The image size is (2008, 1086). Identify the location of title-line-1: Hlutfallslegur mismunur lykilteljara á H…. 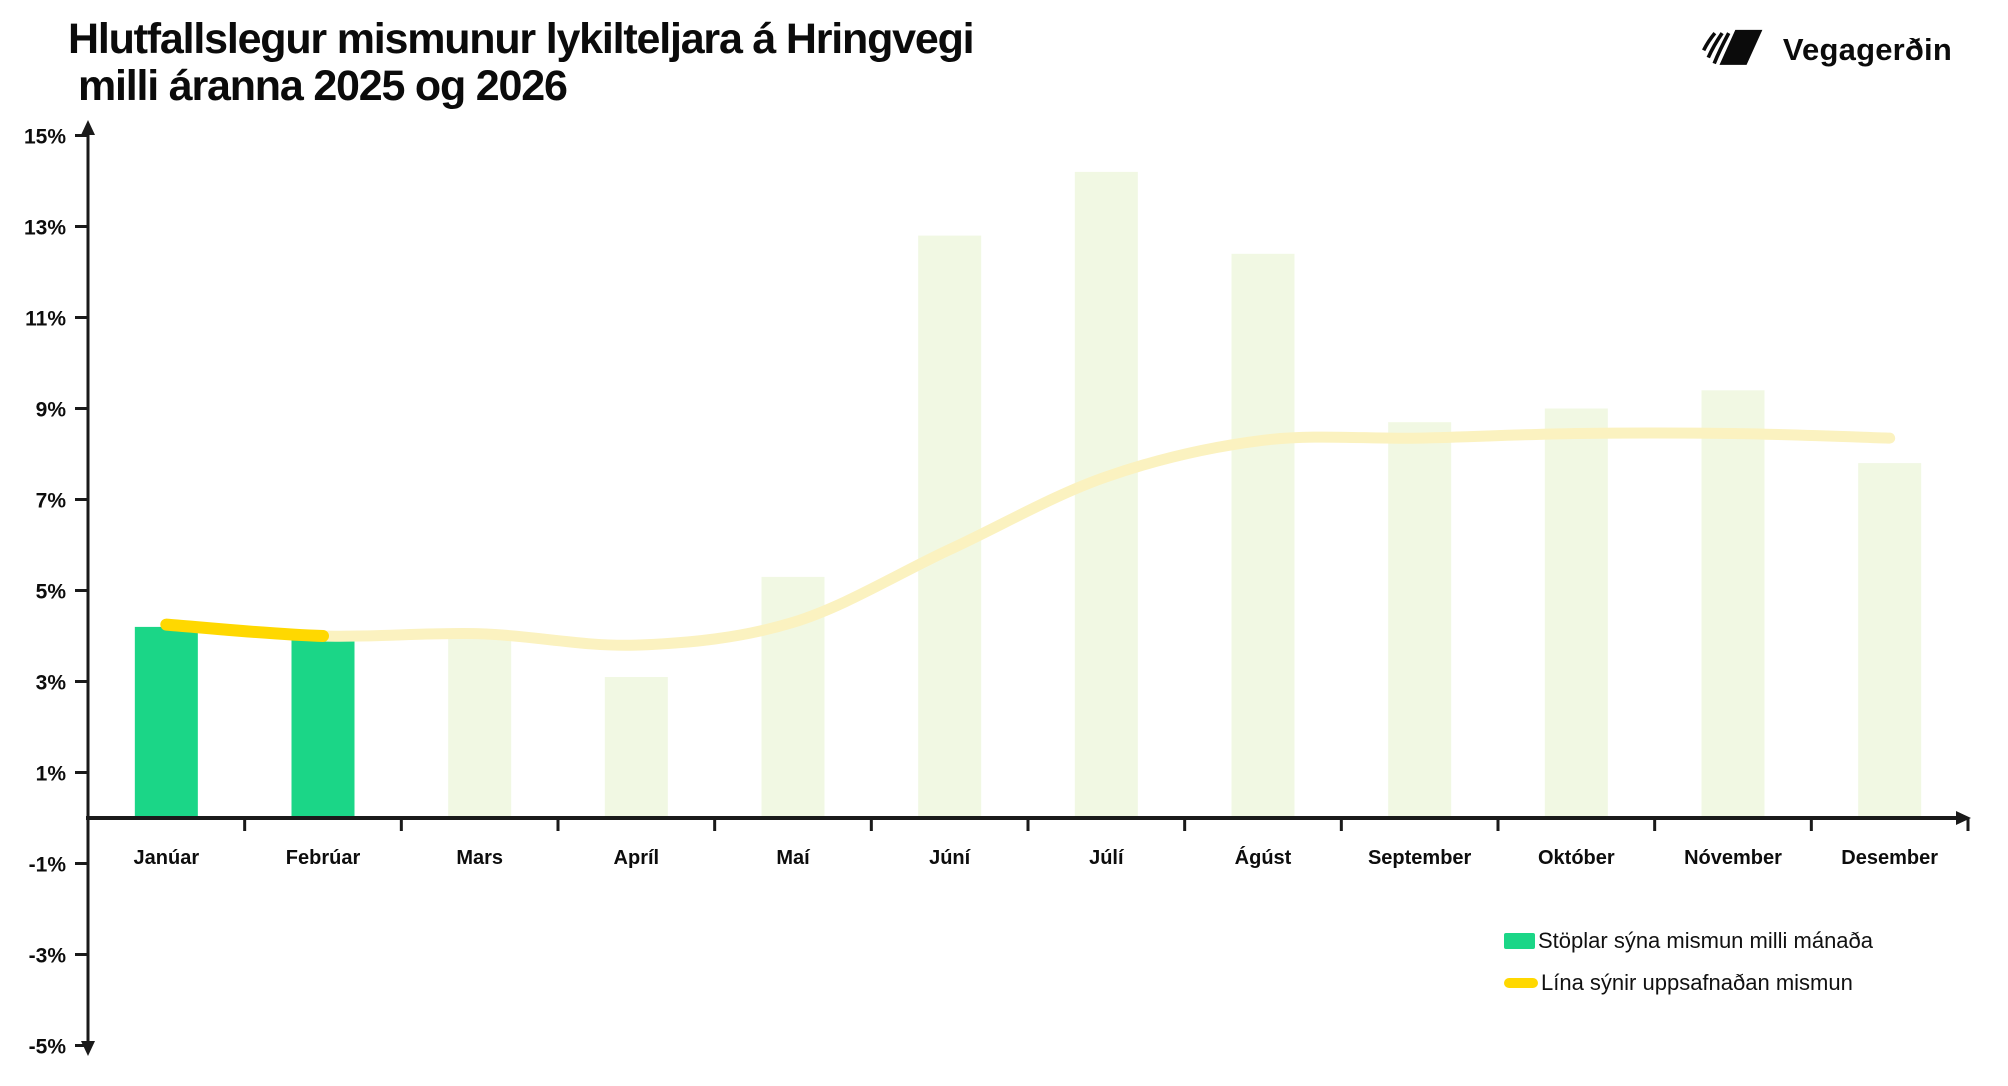
(521, 39).